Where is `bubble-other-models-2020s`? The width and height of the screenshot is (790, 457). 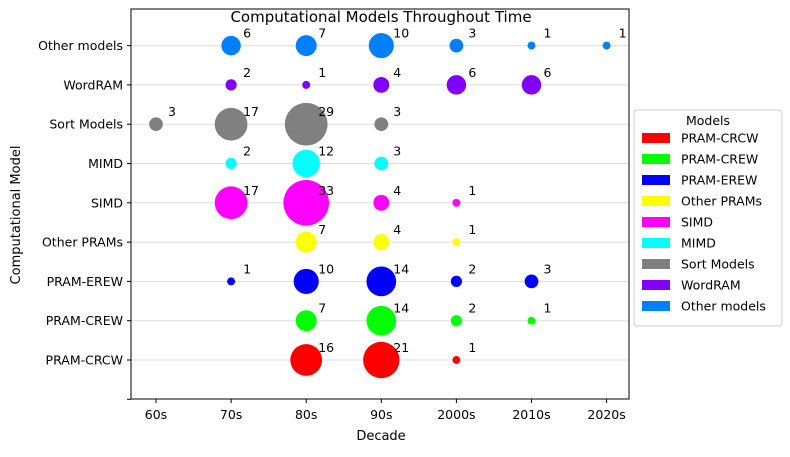
bubble-other-models-2020s is located at coordinates (606, 45).